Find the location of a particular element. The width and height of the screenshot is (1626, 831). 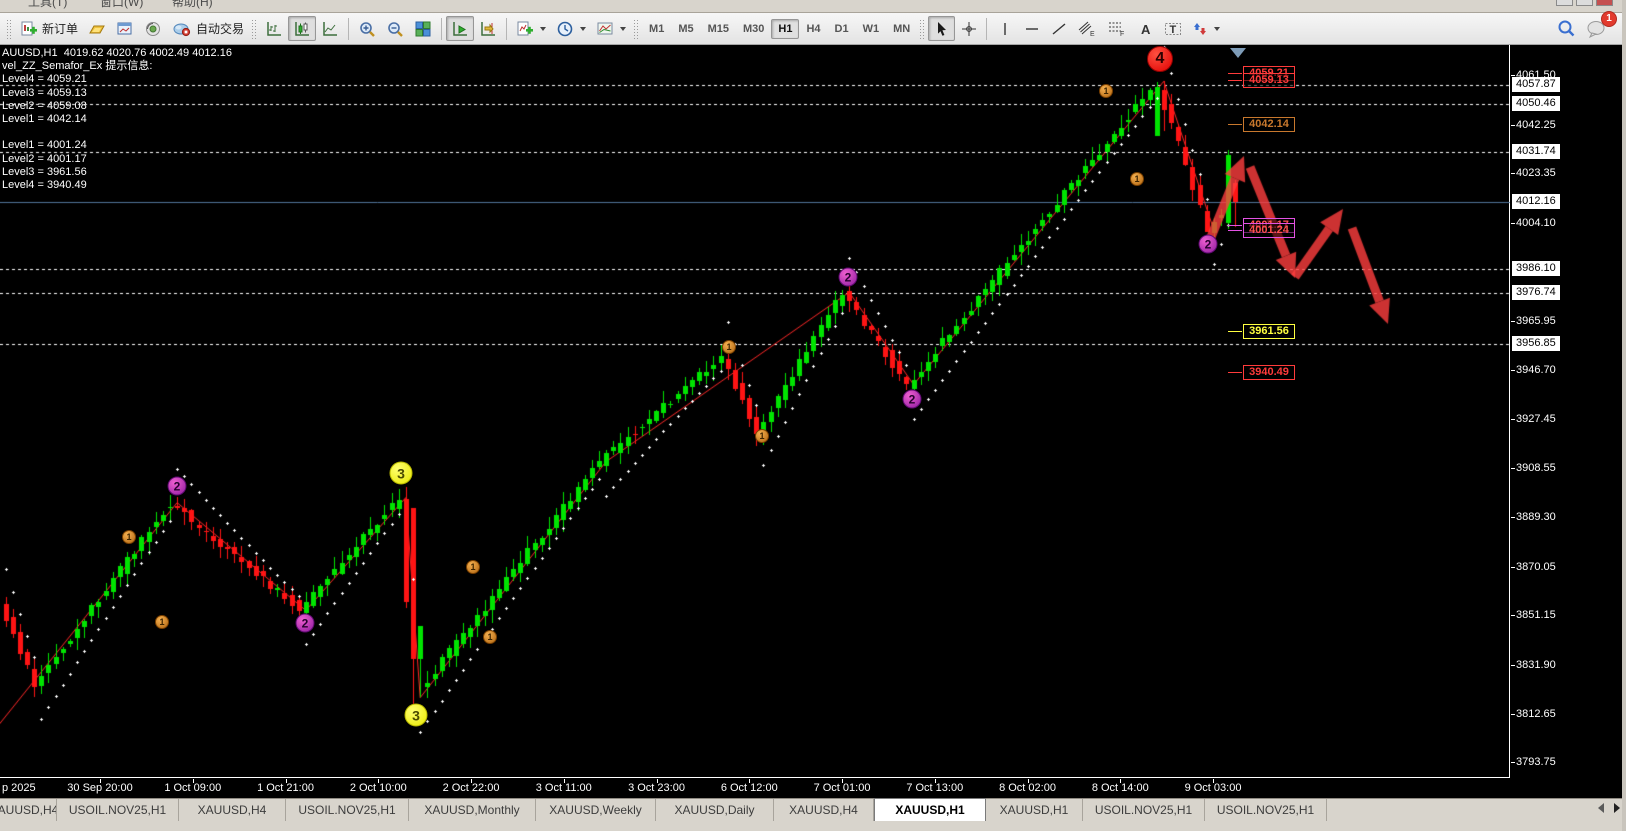

trendline-button is located at coordinates (1058, 28).